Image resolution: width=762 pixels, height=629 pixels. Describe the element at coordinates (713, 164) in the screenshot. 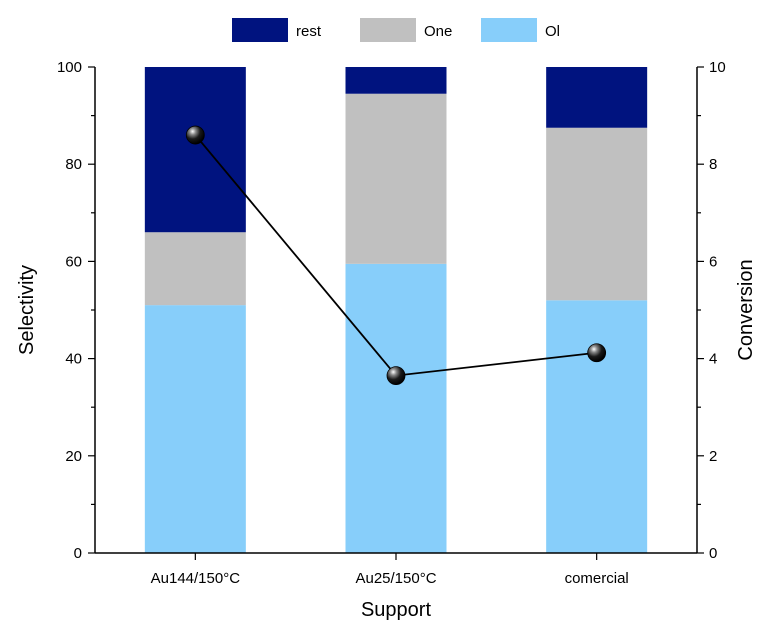

I see `y2-tick-label: 8` at that location.